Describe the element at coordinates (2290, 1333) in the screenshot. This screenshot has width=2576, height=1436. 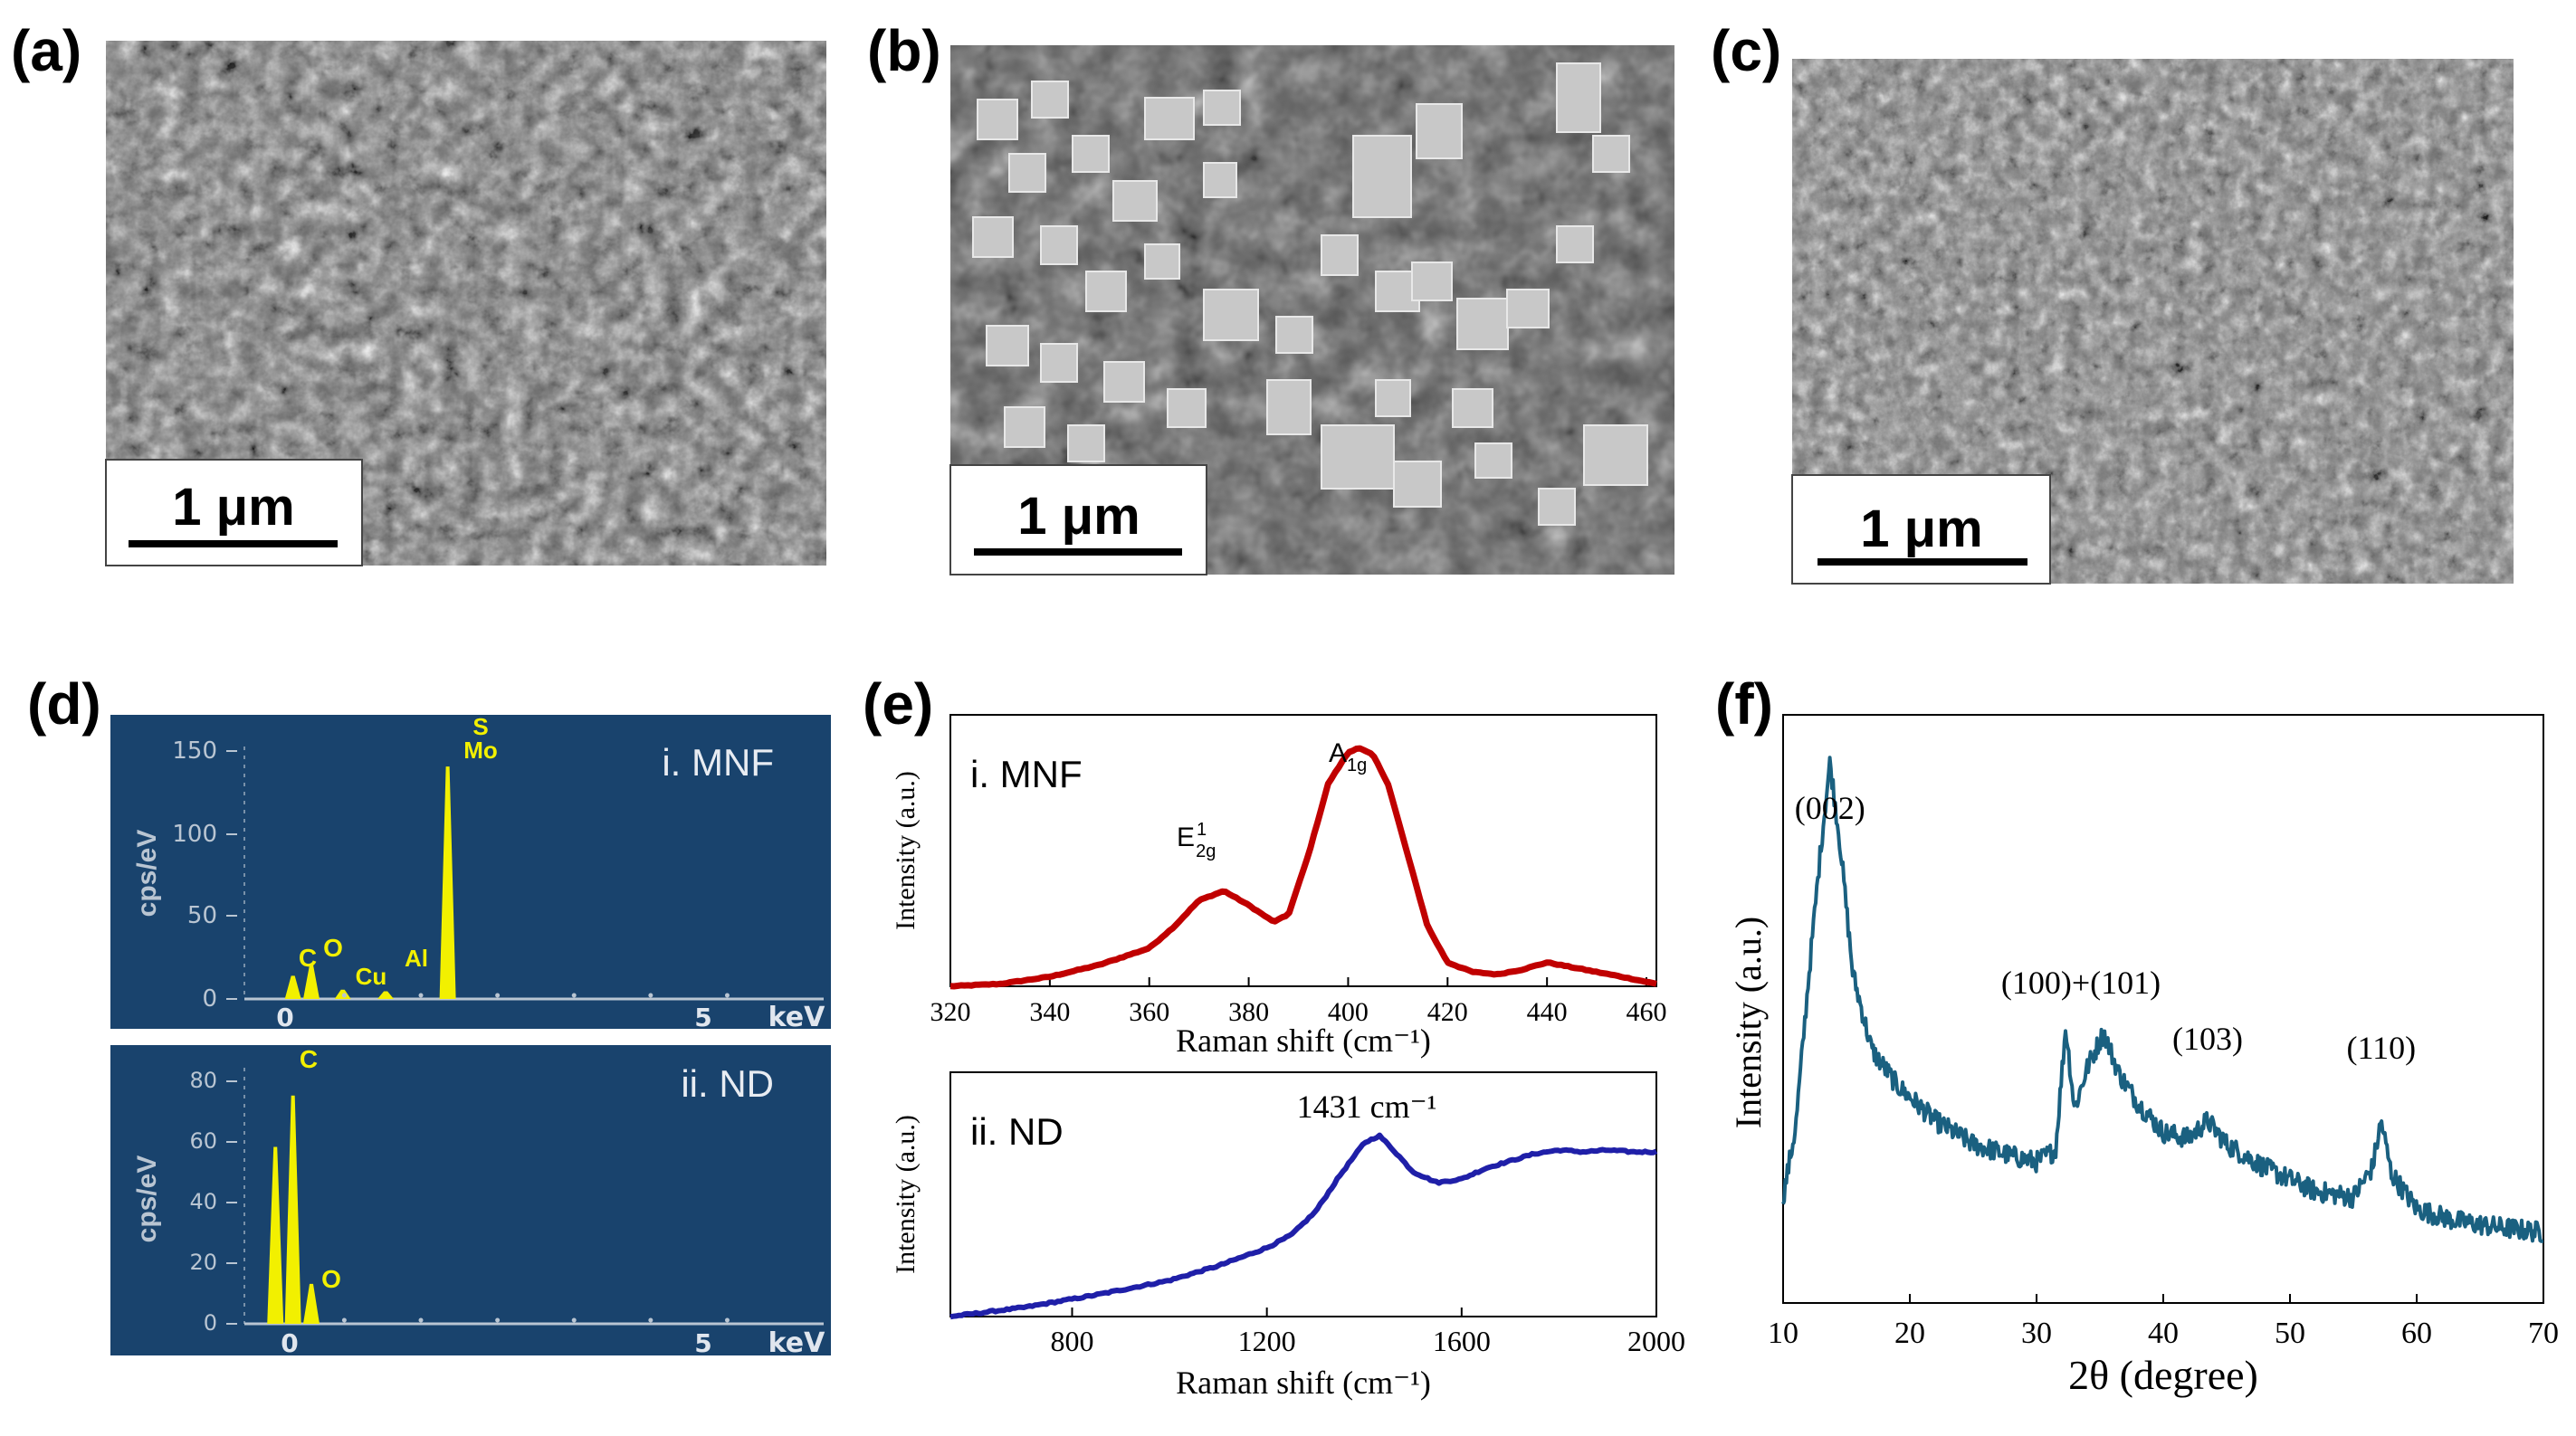
I see `xrd-xtick-label: 50` at that location.